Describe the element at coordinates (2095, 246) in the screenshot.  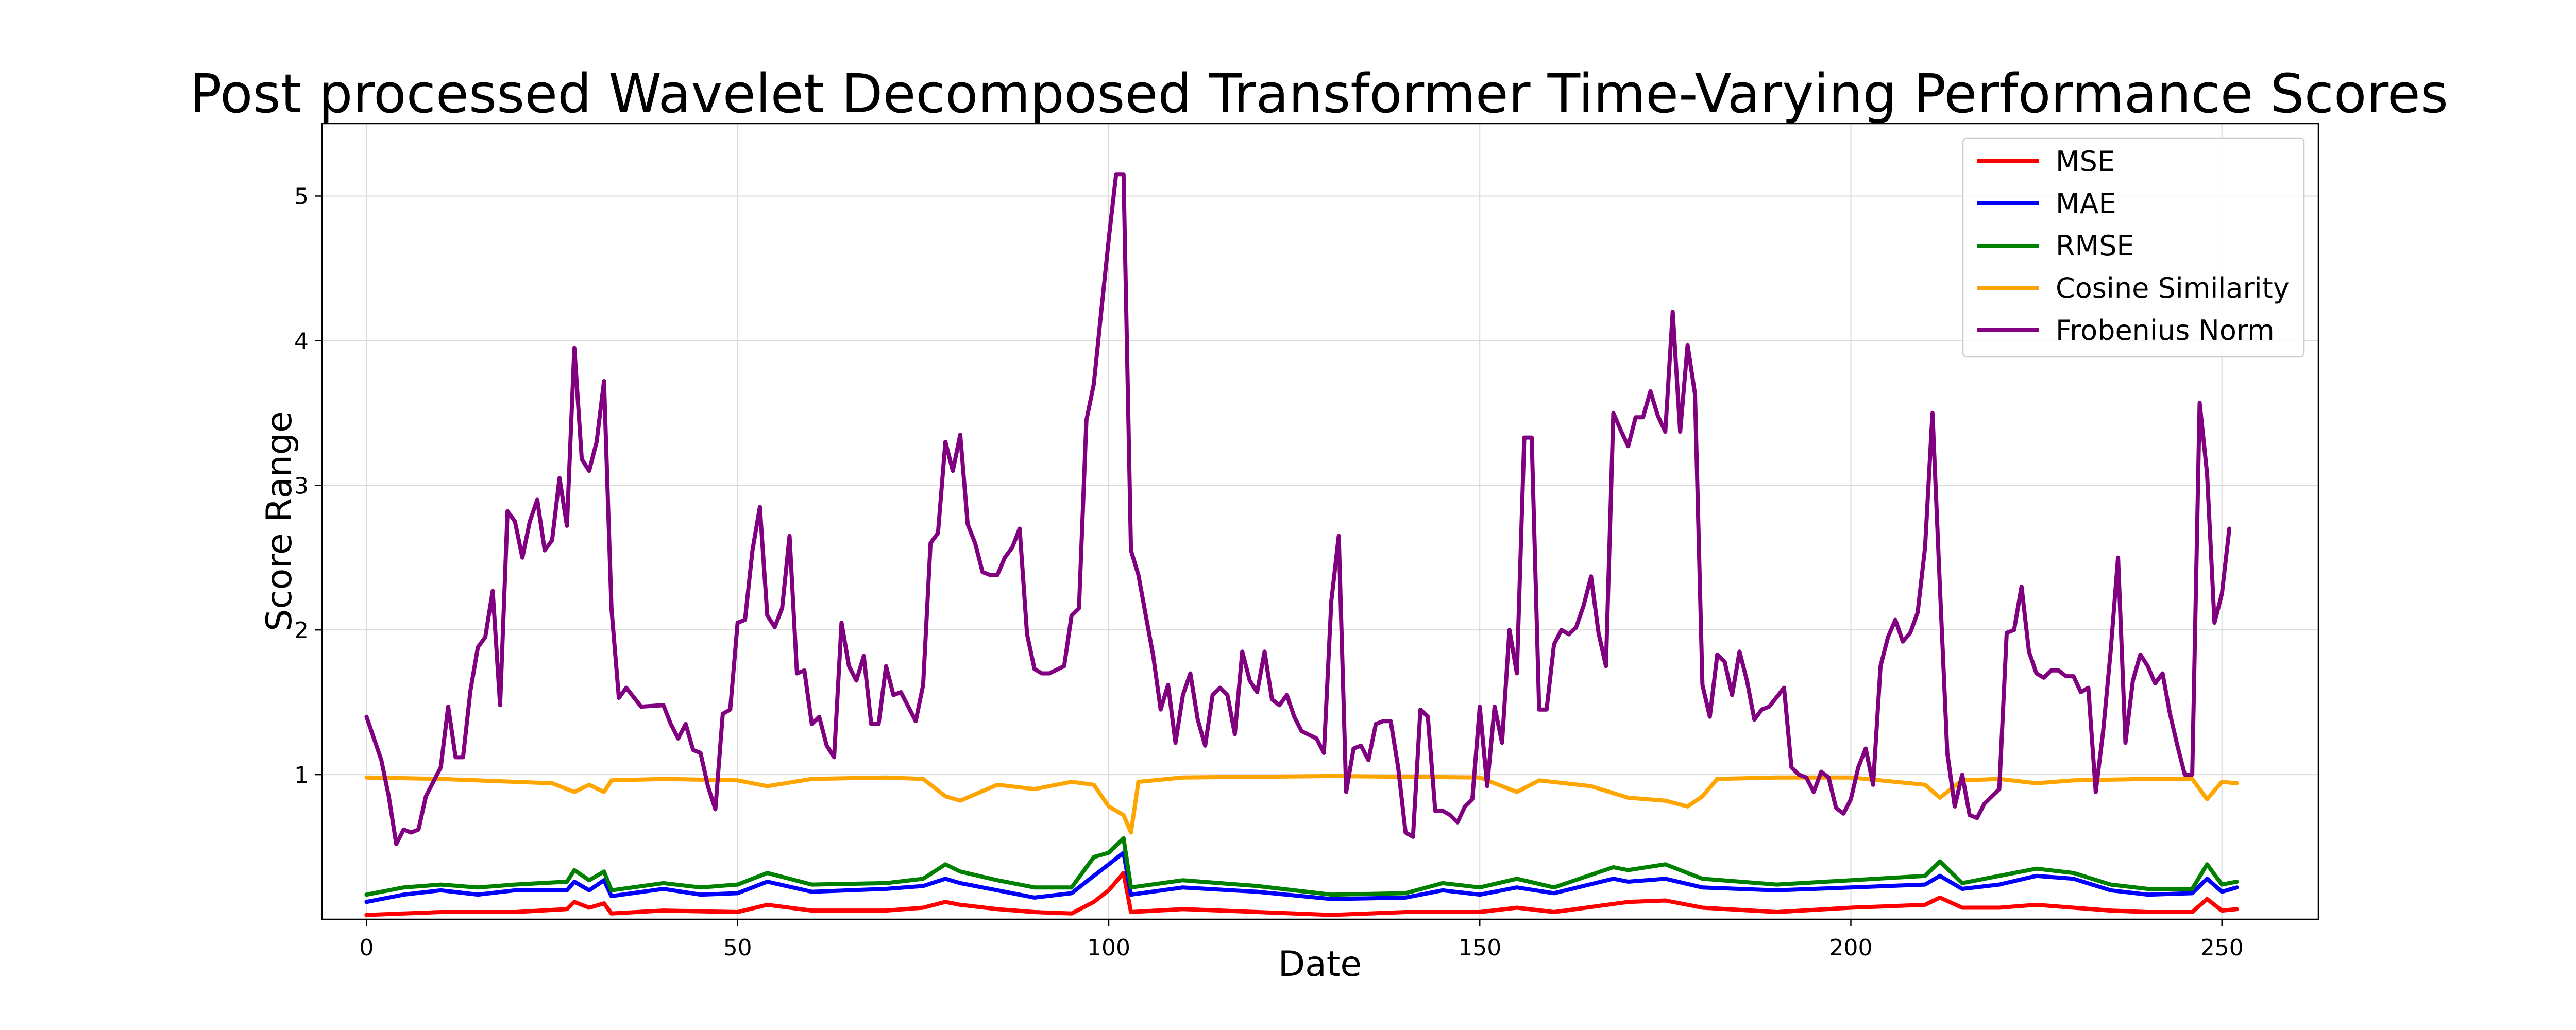
I see `legend-label-rmse: RMSE` at that location.